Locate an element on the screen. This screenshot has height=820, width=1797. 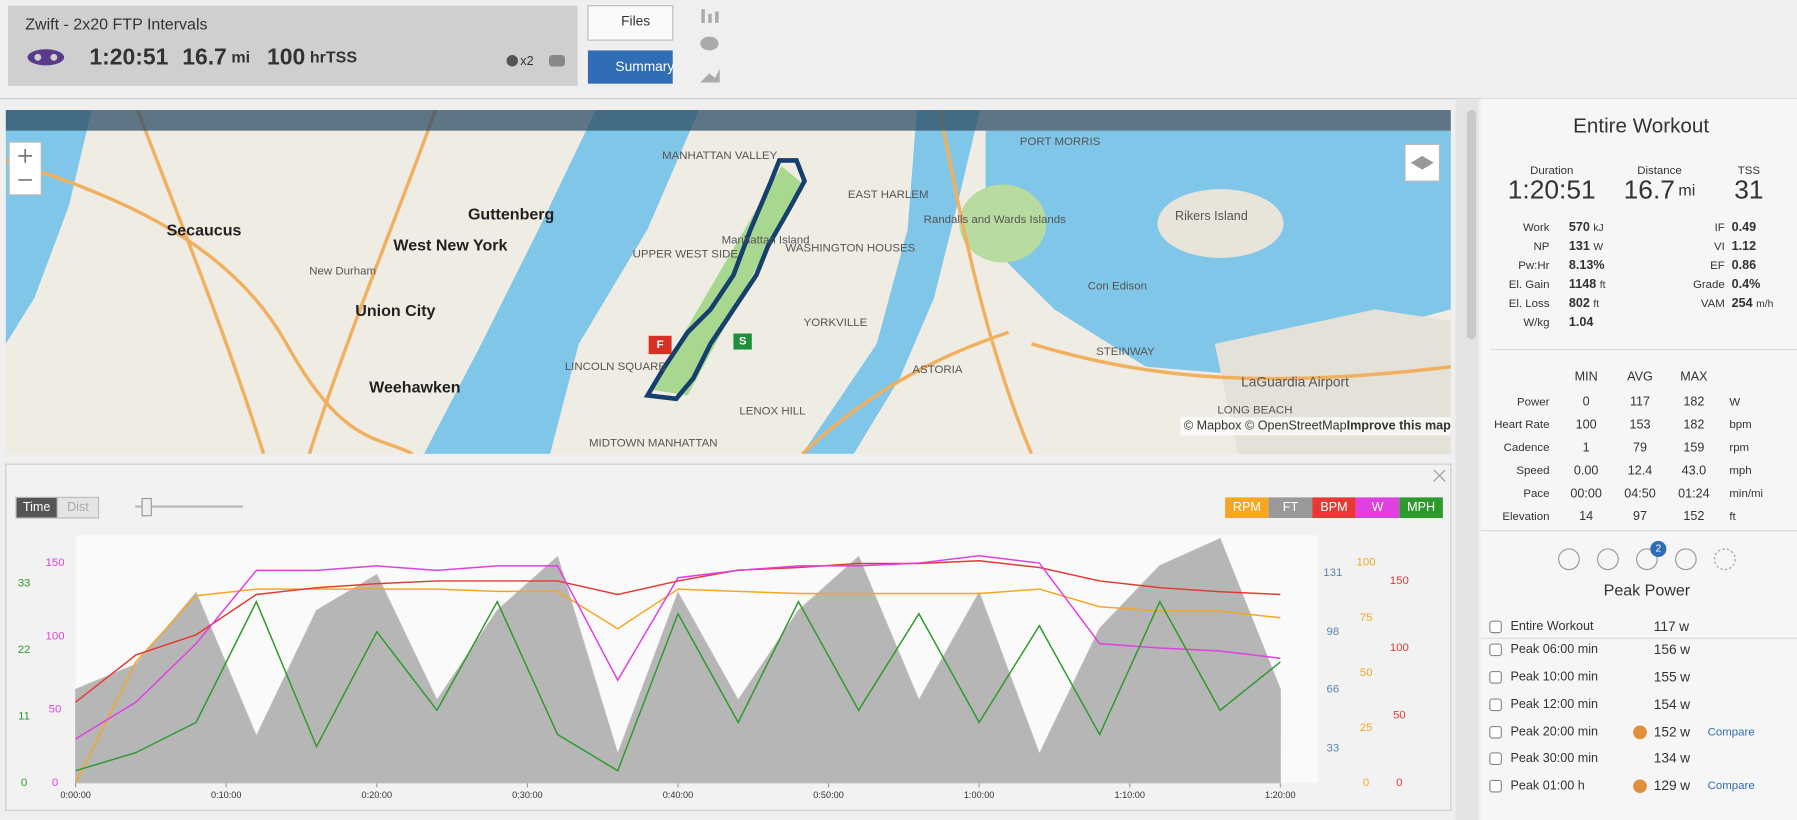
row-unit: min/mi is located at coordinates (1746, 494).